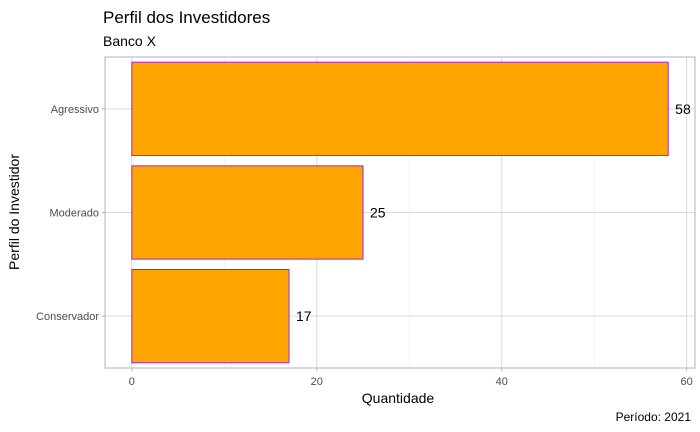 This screenshot has height=432, width=700. Describe the element at coordinates (67, 317) in the screenshot. I see `y-tick-label: Conservador` at that location.